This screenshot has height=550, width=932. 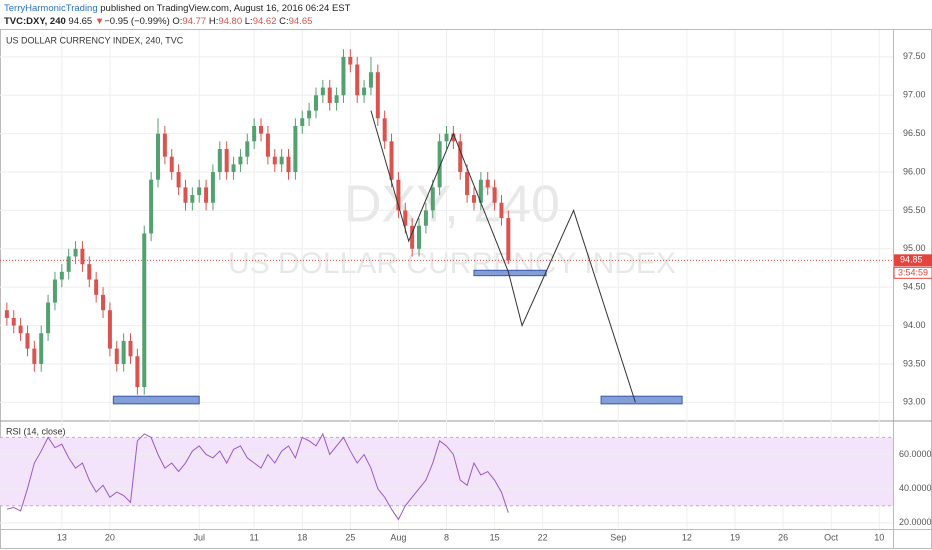 I want to click on countdown-tag, so click(x=912, y=272).